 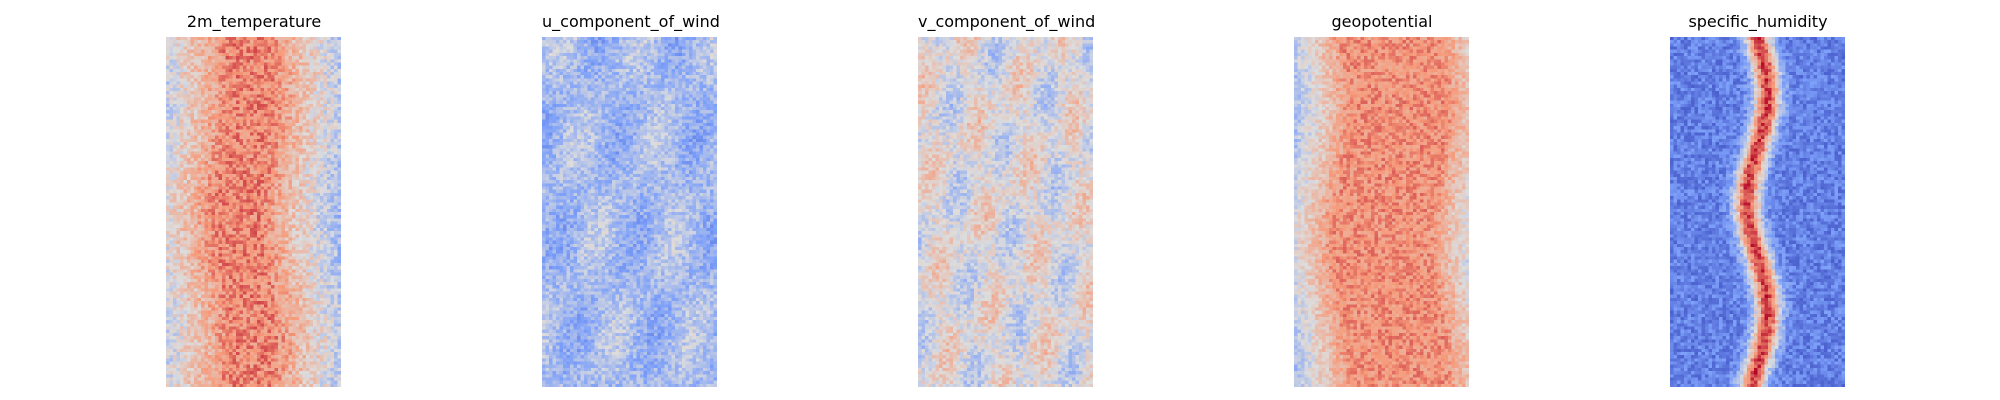 What do you see at coordinates (1006, 21) in the screenshot?
I see `panel-title-v-component-of-wind: v_component_of_wind` at bounding box center [1006, 21].